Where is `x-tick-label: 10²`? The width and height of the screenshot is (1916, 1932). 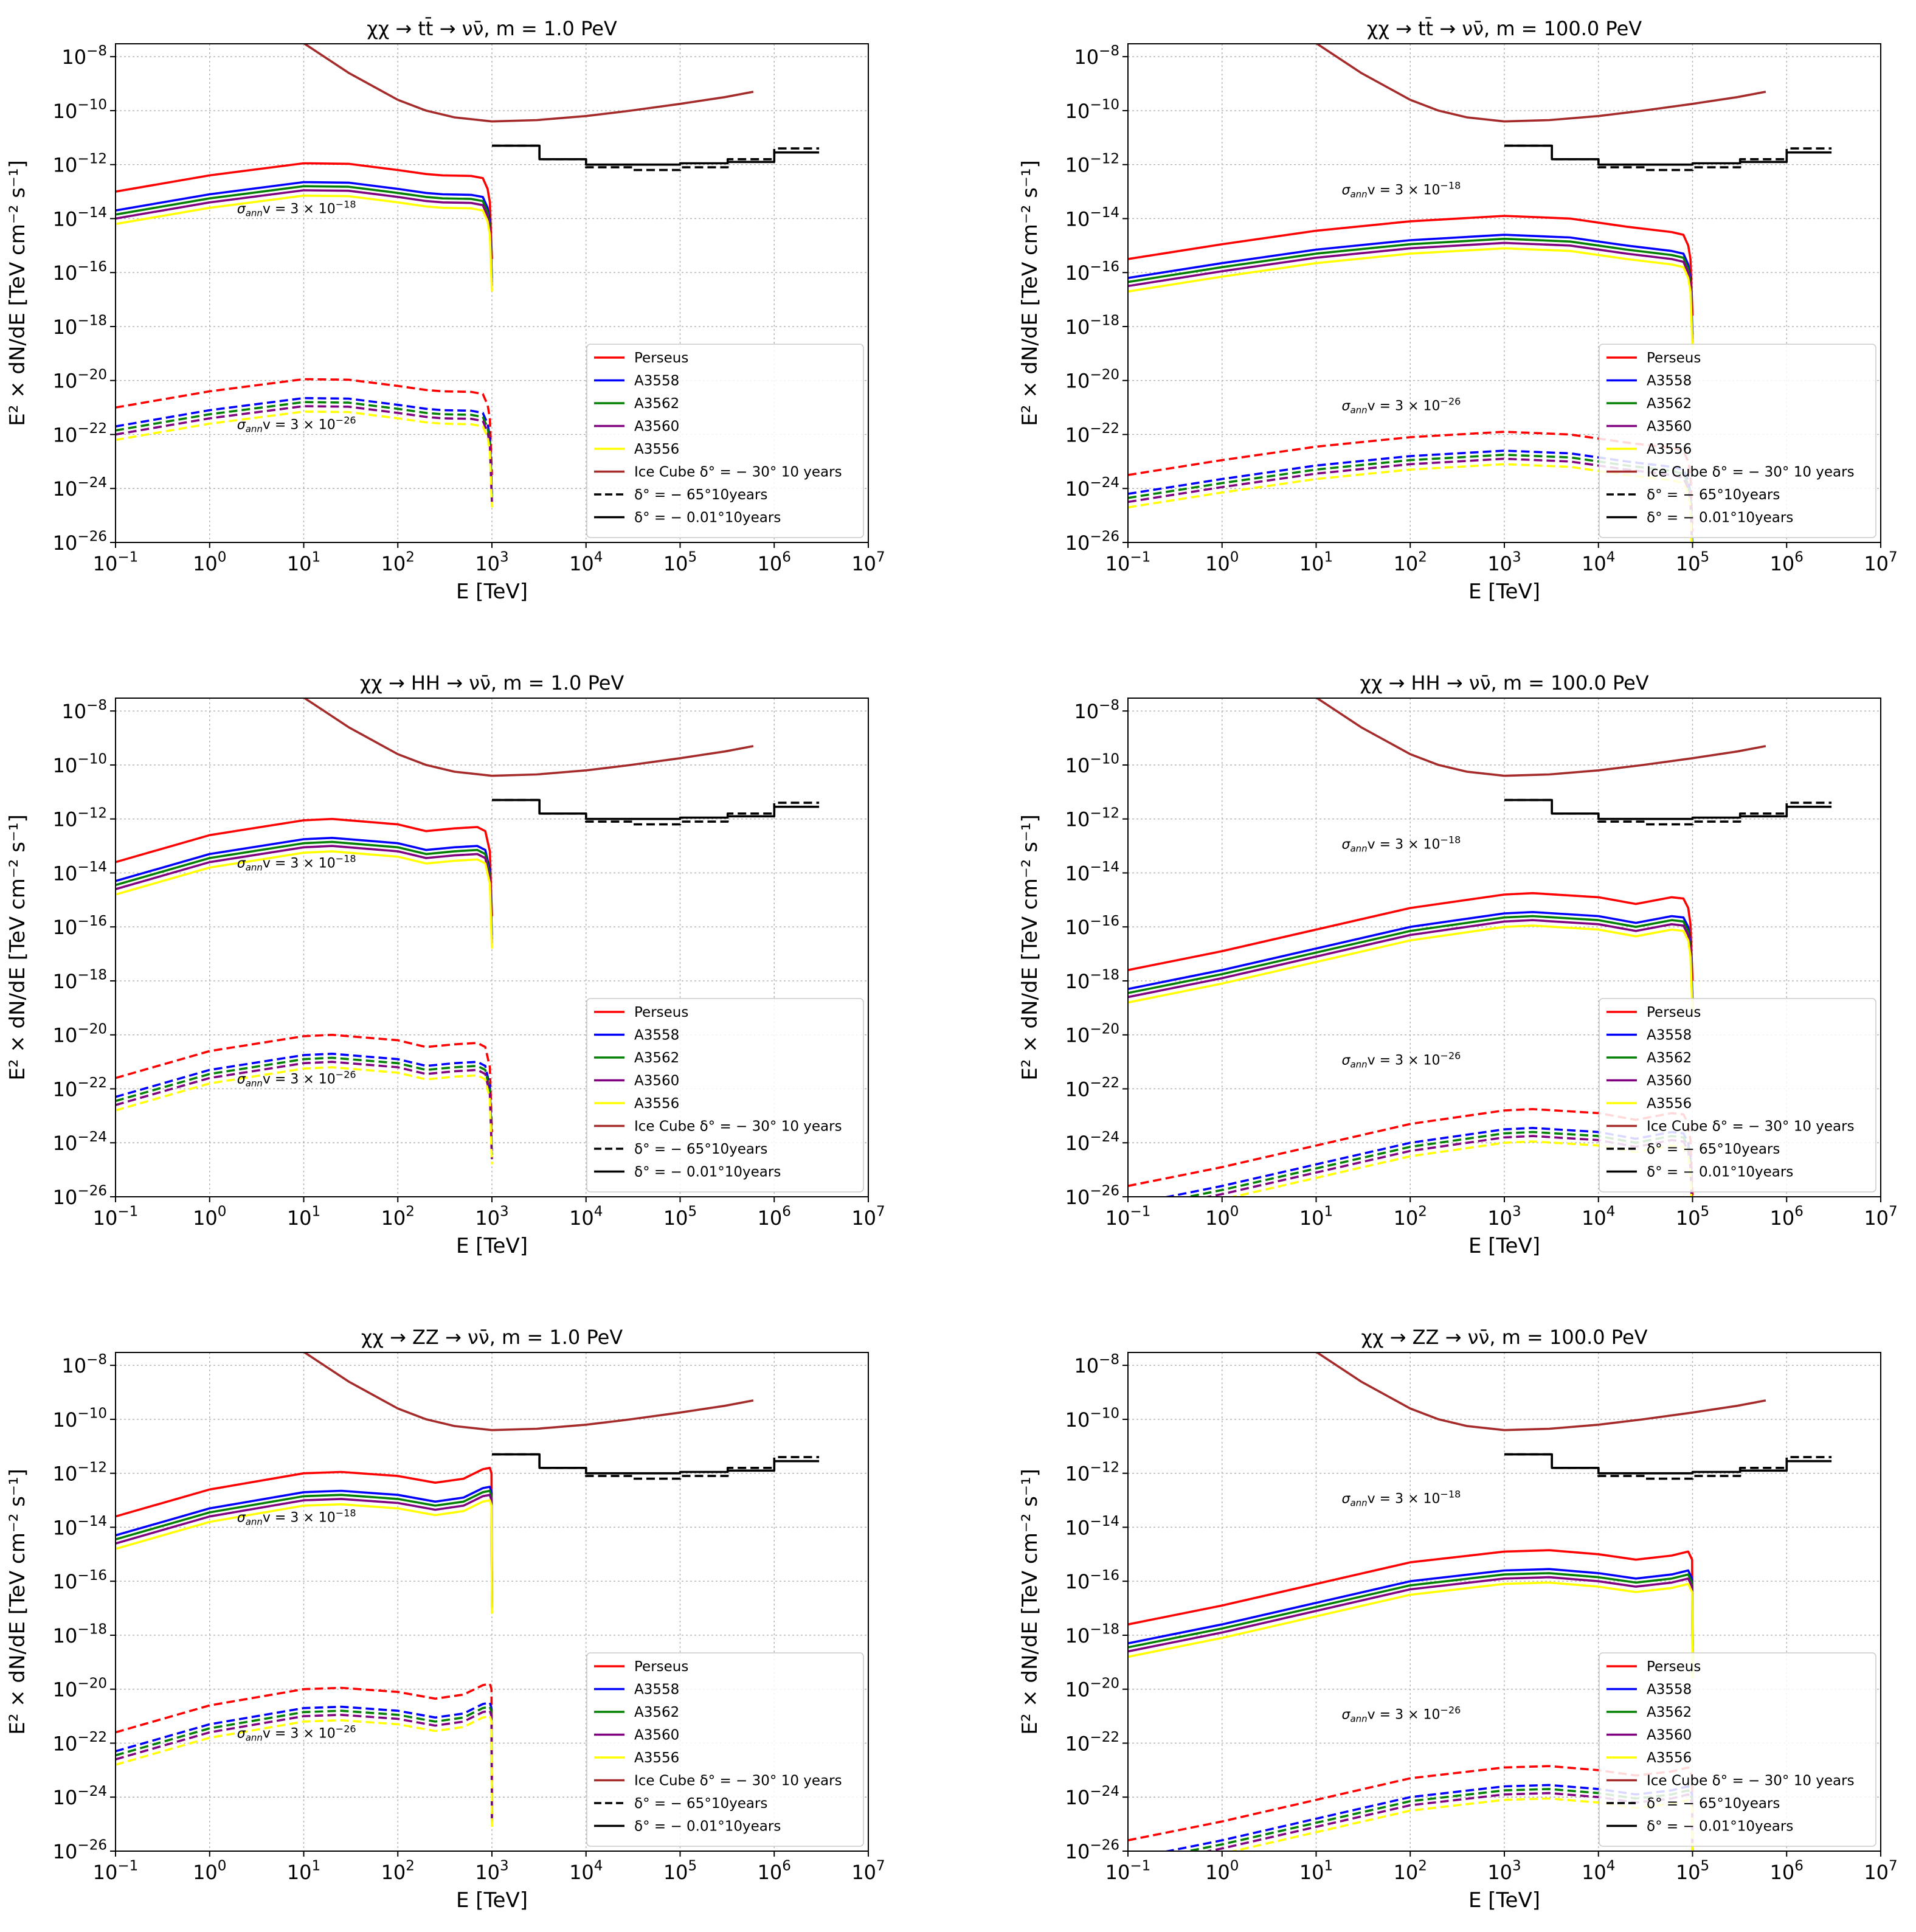 x-tick-label: 10² is located at coordinates (398, 562).